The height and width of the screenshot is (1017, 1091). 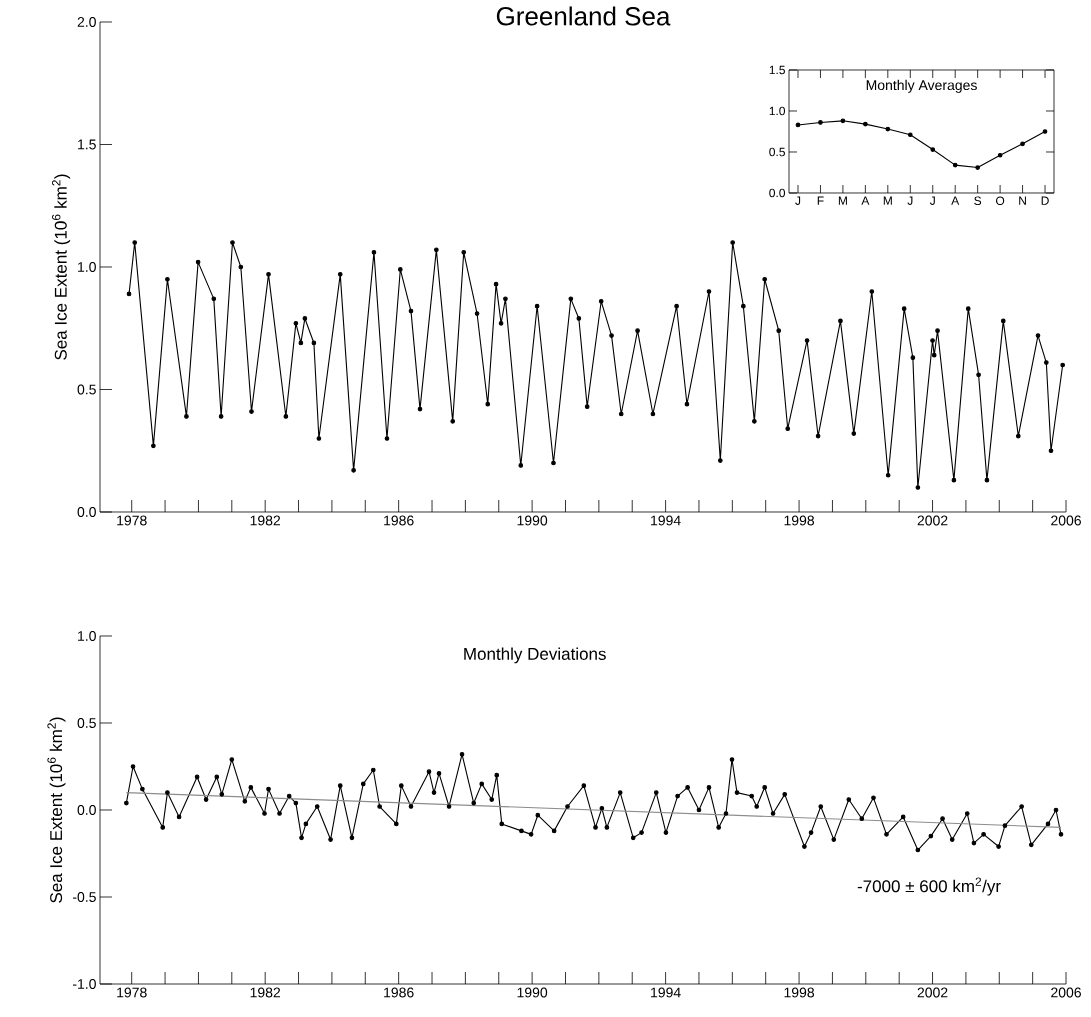 I want to click on x-tick-label: O, so click(x=1000, y=201).